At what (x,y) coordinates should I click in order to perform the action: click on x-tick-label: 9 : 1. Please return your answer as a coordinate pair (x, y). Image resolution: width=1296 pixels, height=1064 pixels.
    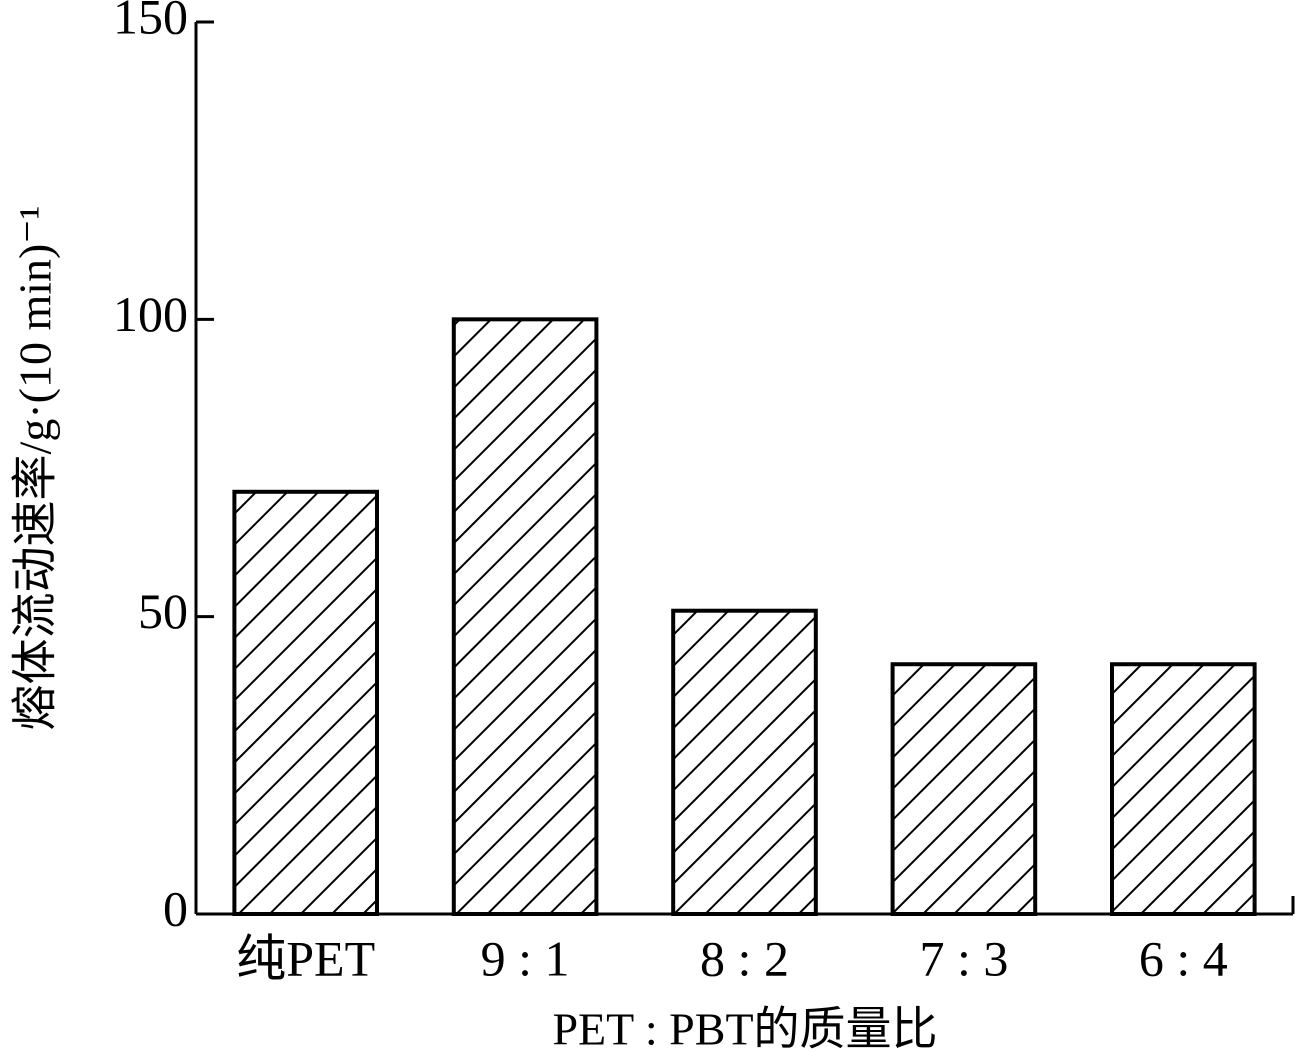
    Looking at the image, I should click on (525, 958).